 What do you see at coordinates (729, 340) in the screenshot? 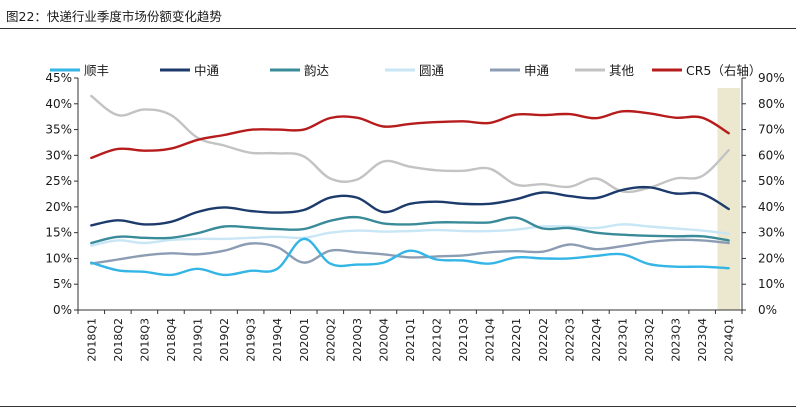
I see `x-tick-label: 2024Q1` at bounding box center [729, 340].